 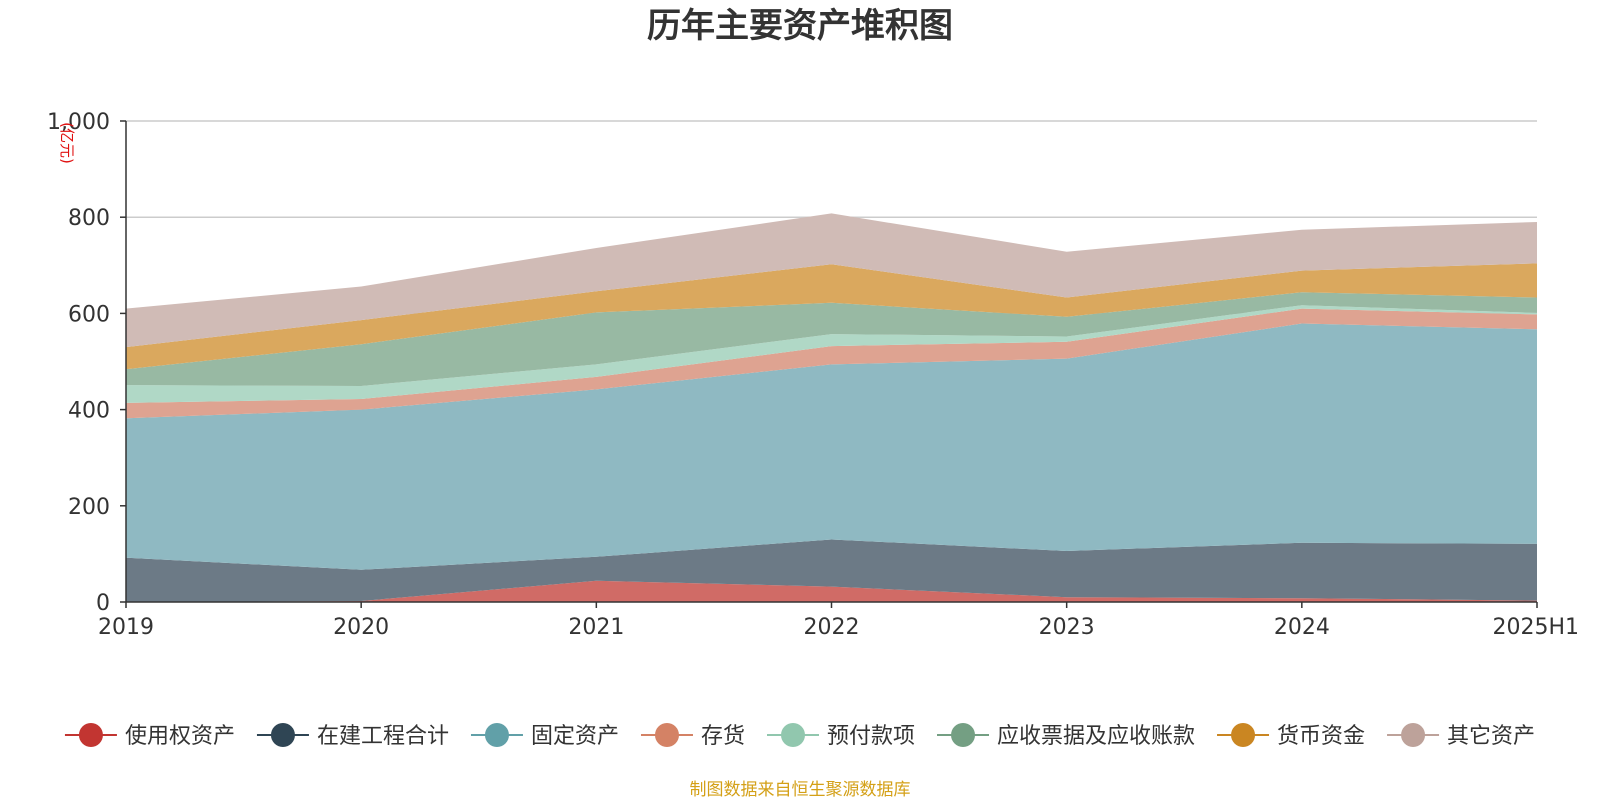 I want to click on y-axis-ticks: 0 200 400 600 800 1,000, so click(x=86, y=363).